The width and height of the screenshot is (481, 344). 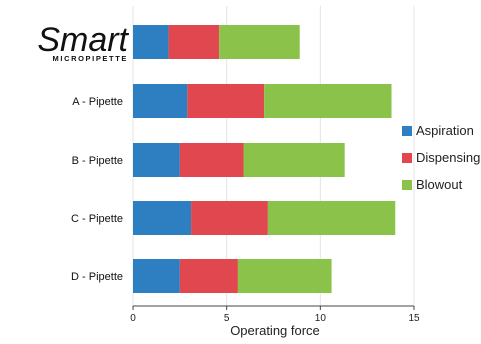 I want to click on legend-swatch-blowout, so click(x=407, y=185).